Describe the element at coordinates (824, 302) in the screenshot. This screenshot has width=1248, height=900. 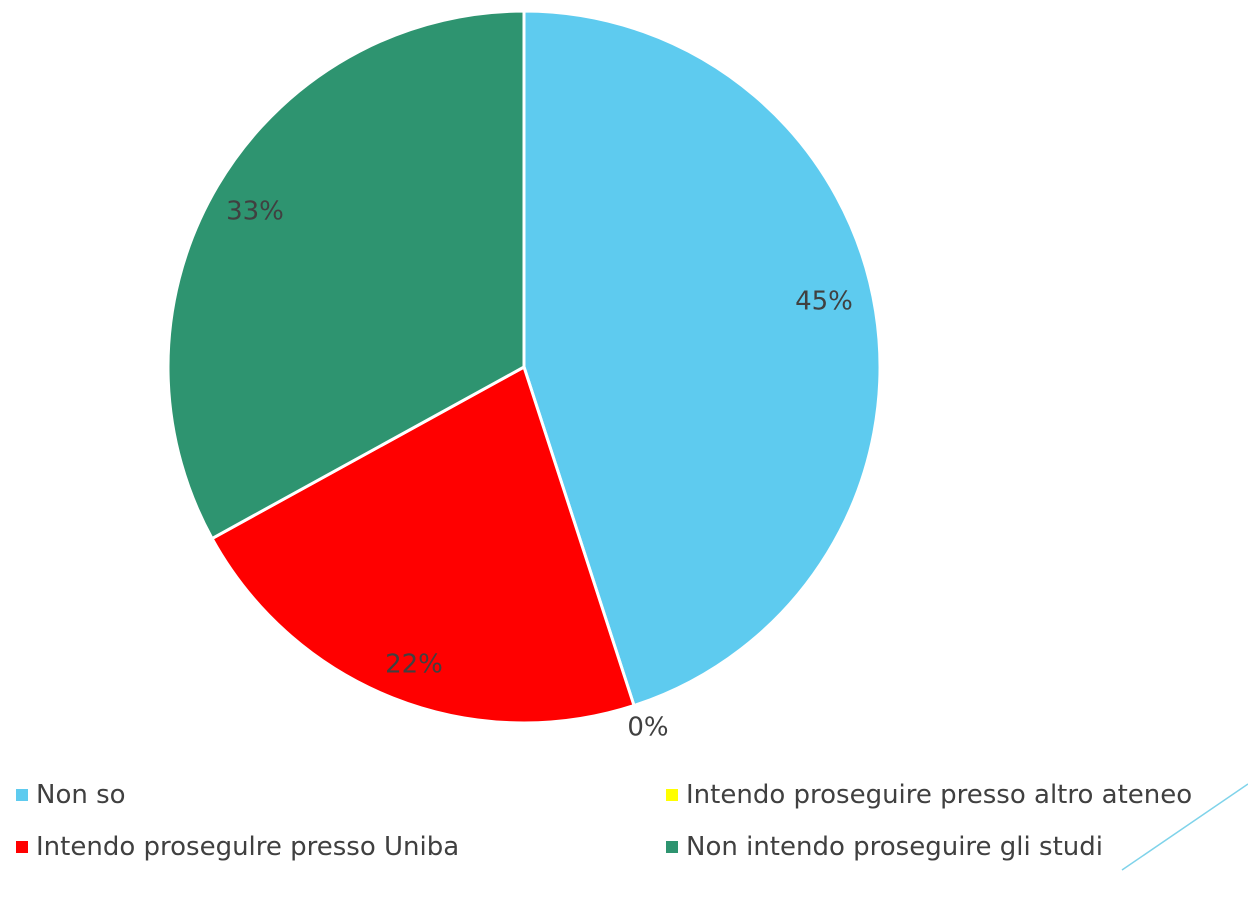
I see `data-label-0: 45%` at that location.